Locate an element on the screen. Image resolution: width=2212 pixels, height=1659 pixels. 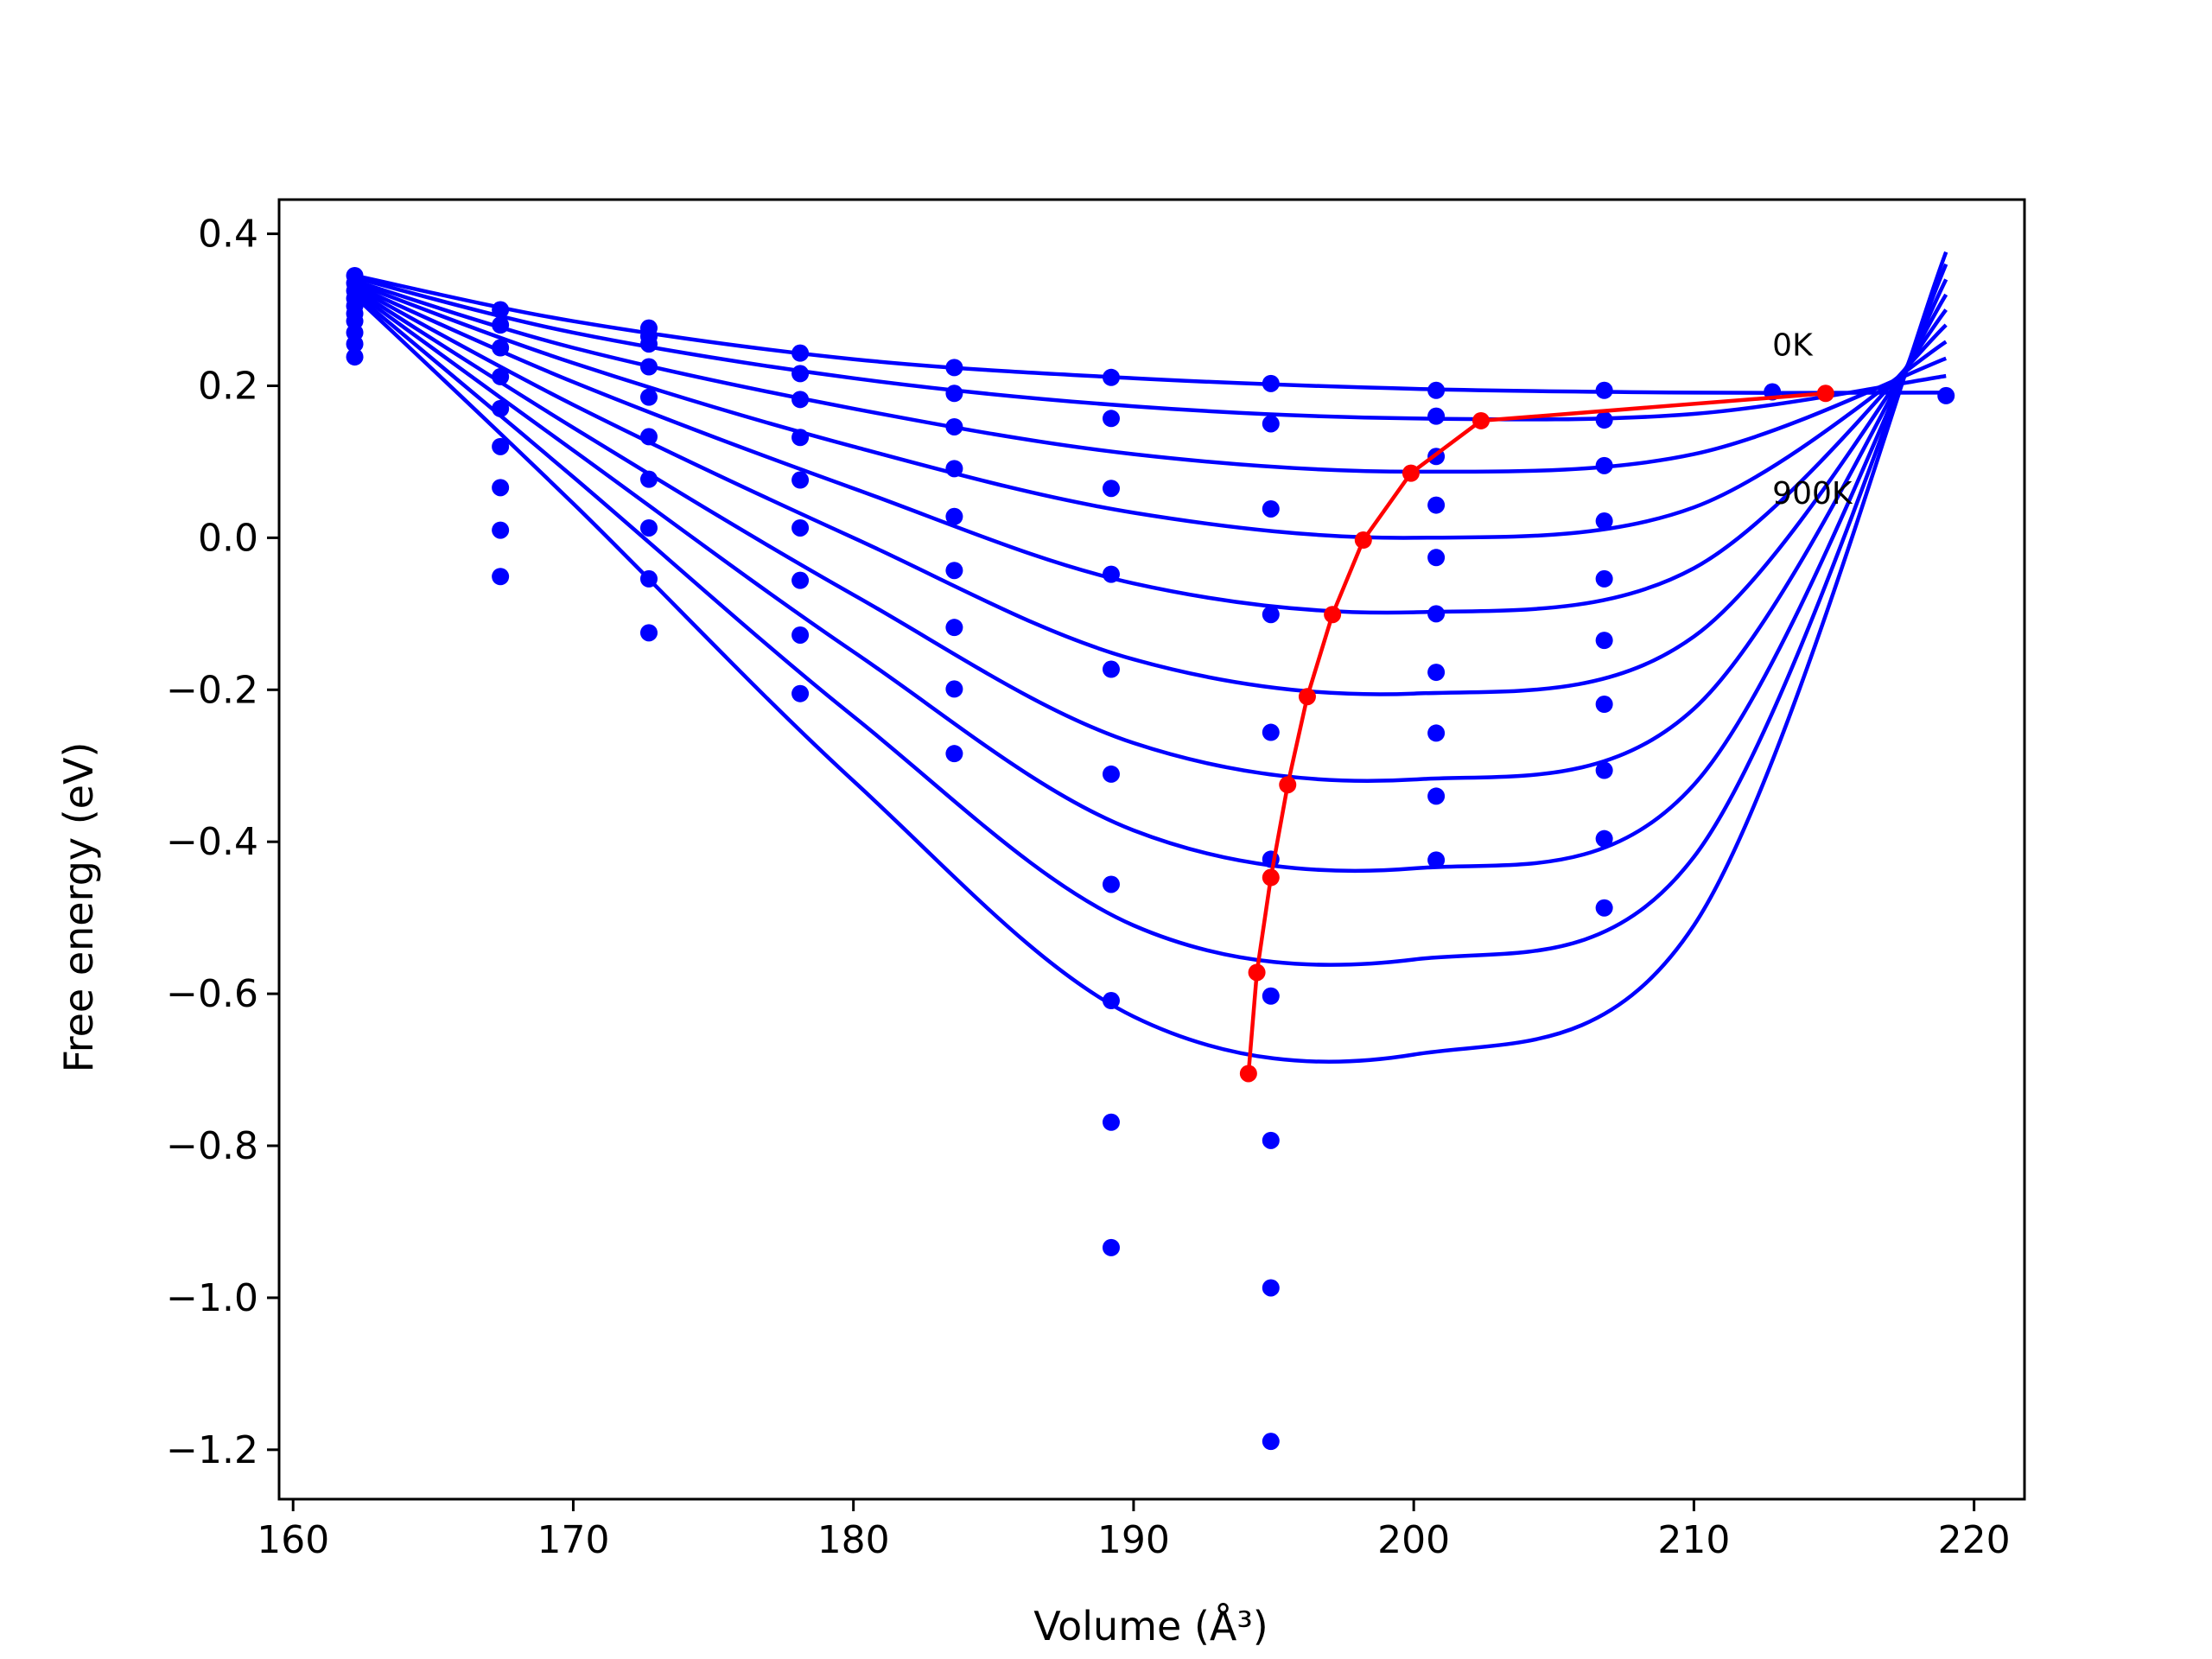
y-tick-label-8: −1.2 is located at coordinates (212, 1450).